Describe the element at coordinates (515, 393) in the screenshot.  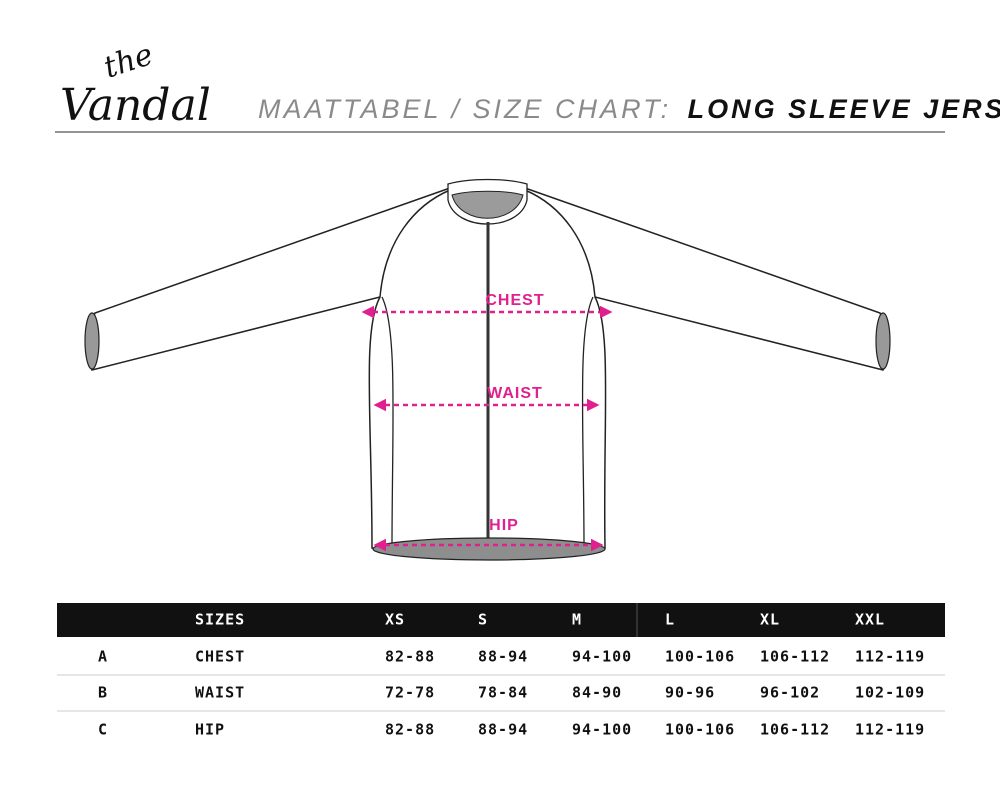
I see `waist-label: WAIST` at that location.